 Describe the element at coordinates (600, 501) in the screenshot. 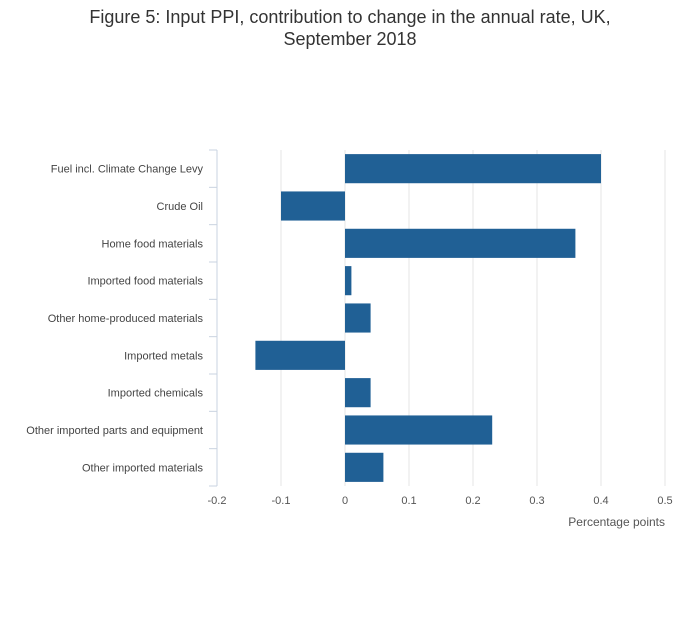

I see `x-tick-label: 0.4` at that location.